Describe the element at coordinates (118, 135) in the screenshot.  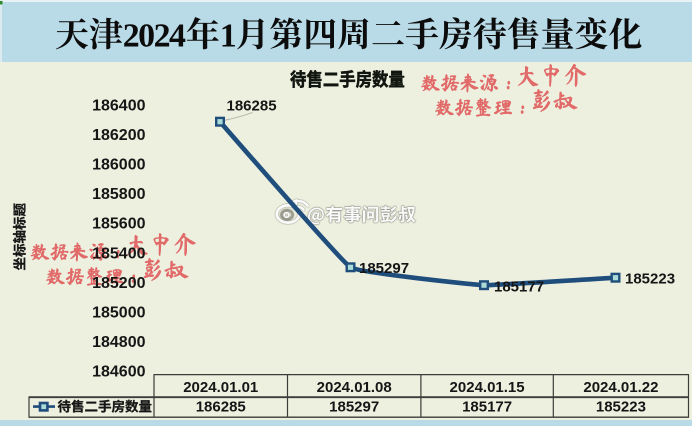
I see `svg-text: 186200` at that location.